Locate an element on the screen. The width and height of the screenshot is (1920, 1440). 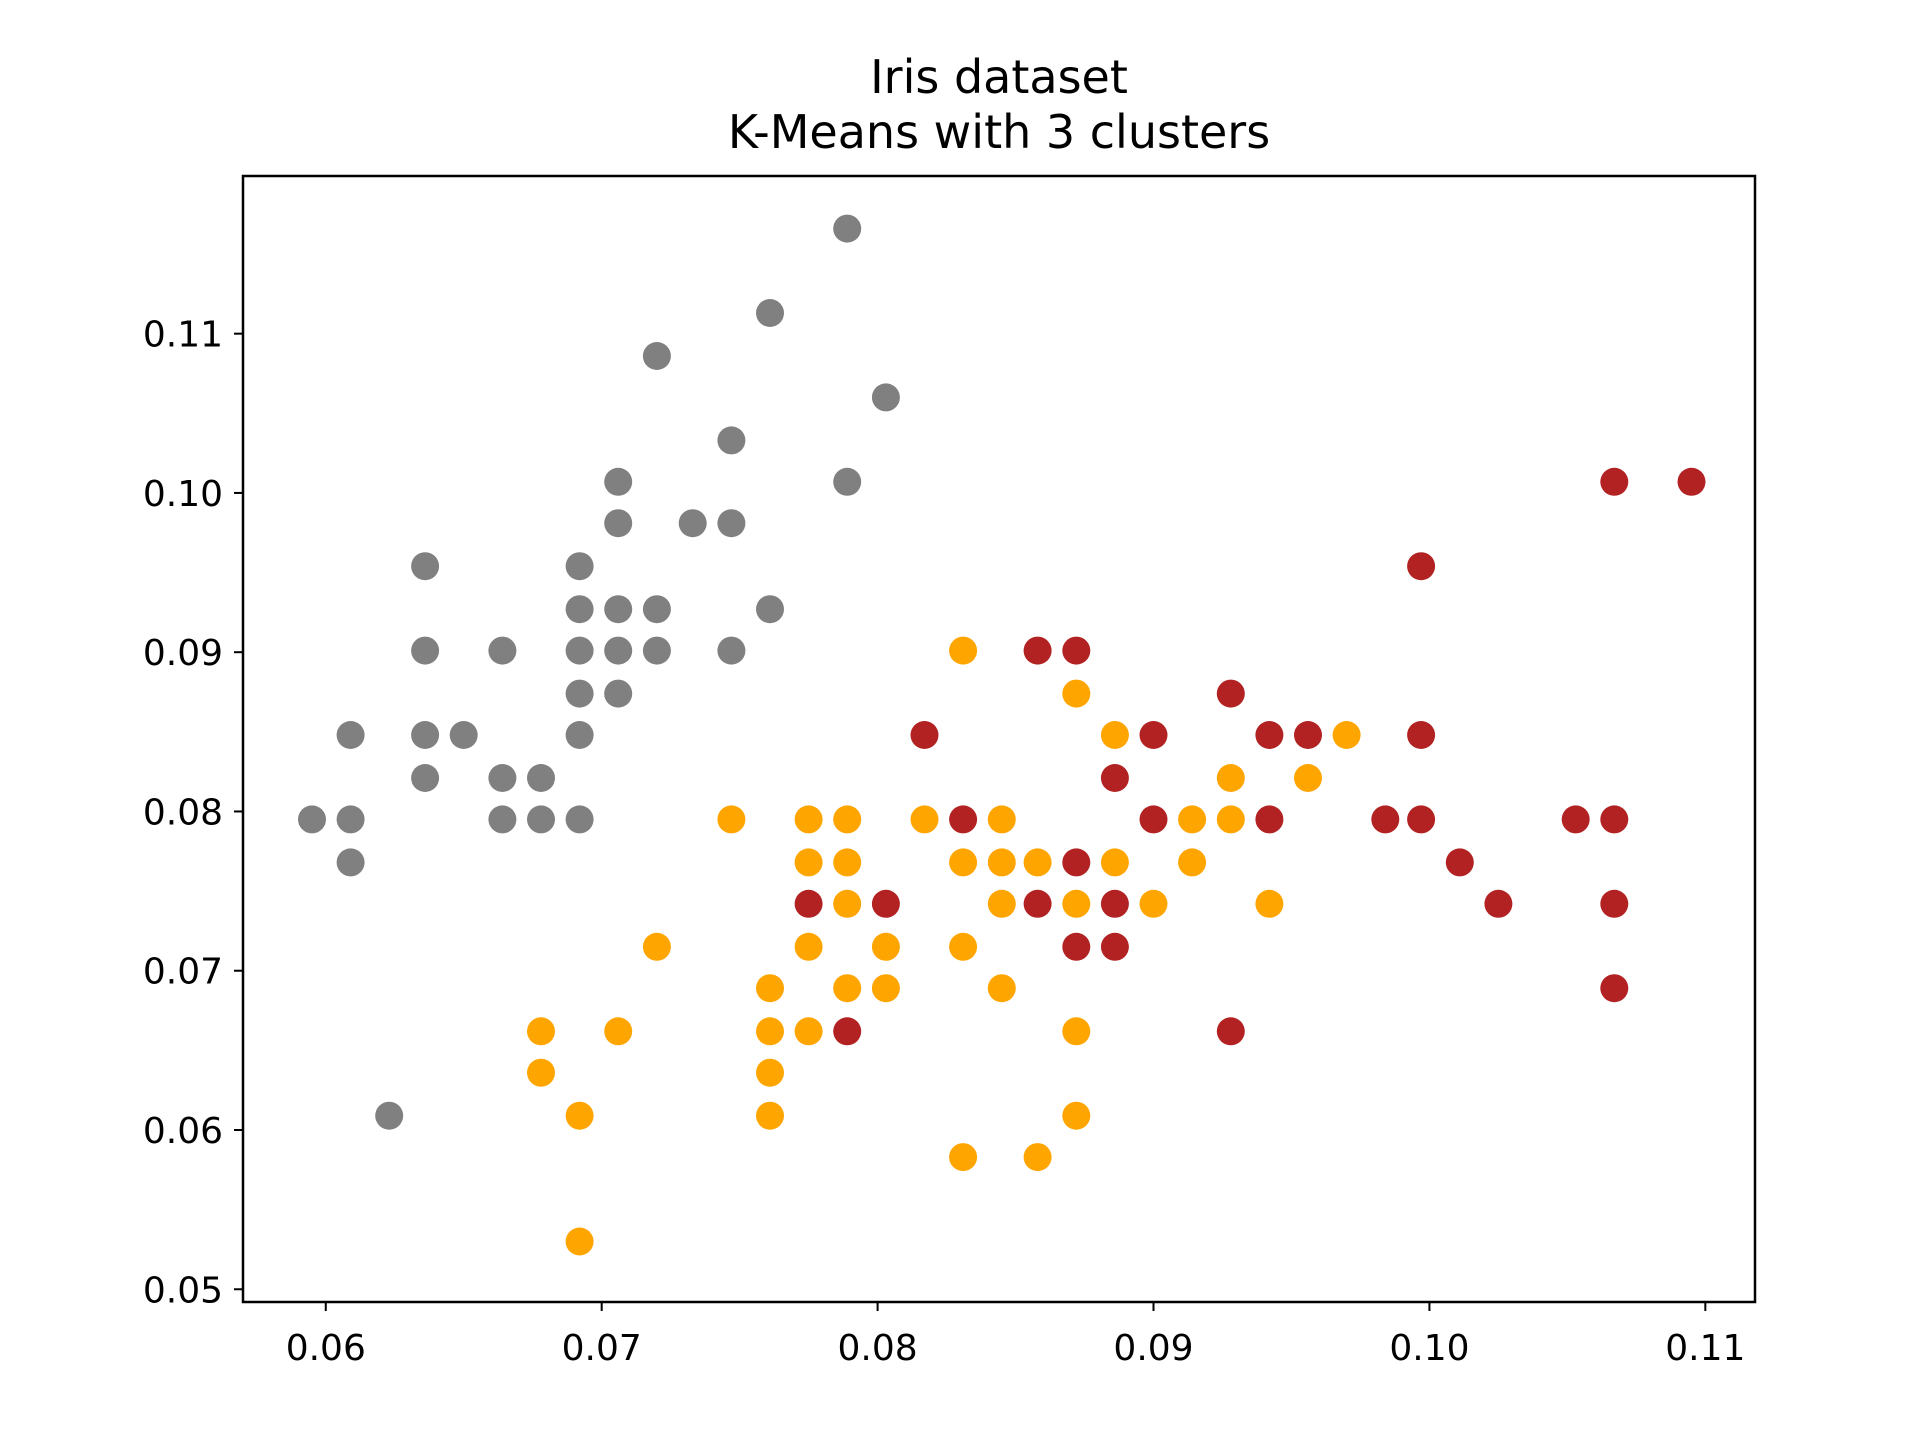
x-tick-label: 0.11 is located at coordinates (1705, 1348).